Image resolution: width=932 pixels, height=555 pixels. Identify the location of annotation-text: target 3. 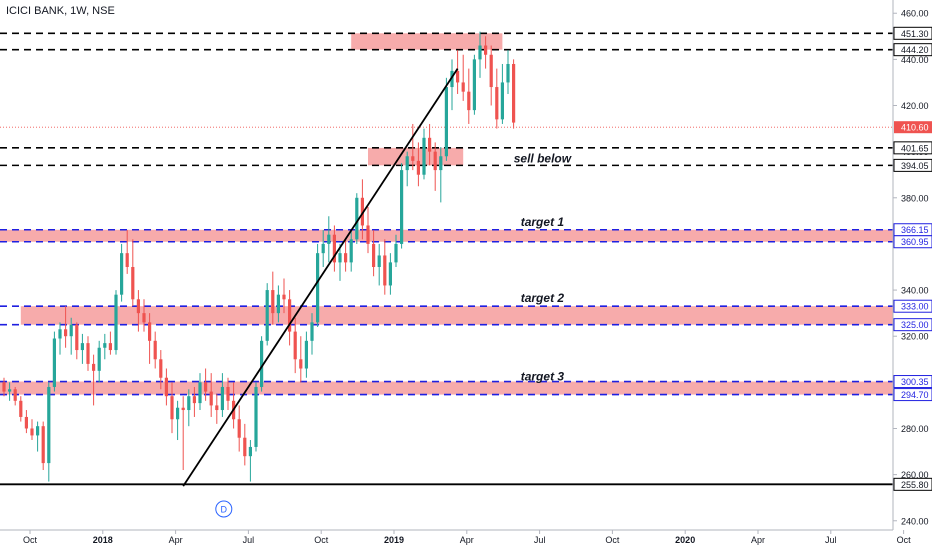
(543, 376).